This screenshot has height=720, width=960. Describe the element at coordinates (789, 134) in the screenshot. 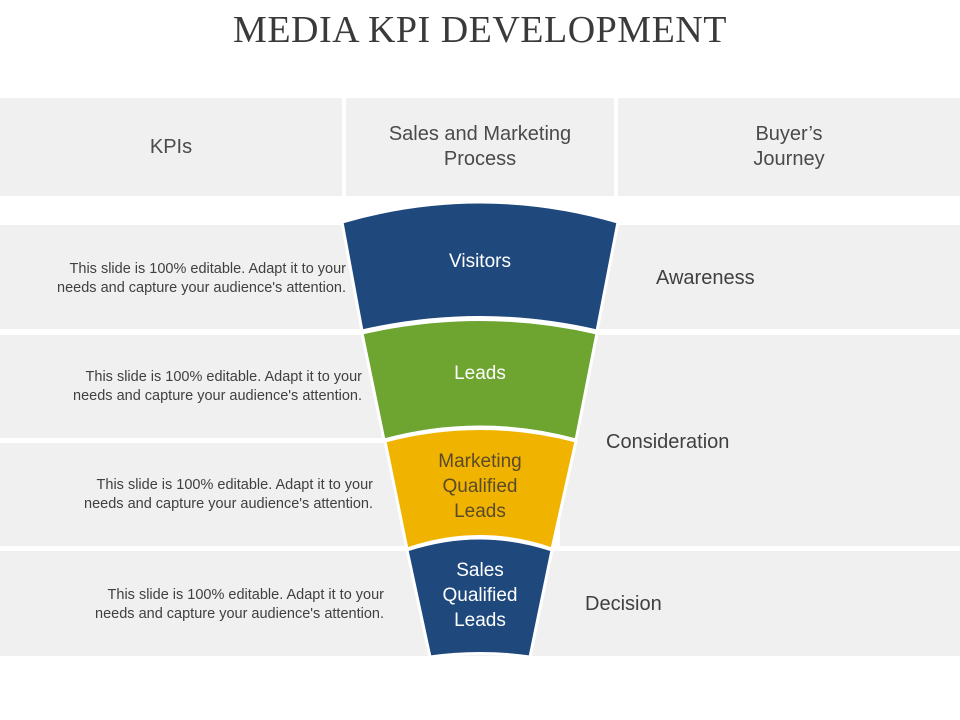

I see `header-journey-line-1: Buyer’s` at that location.